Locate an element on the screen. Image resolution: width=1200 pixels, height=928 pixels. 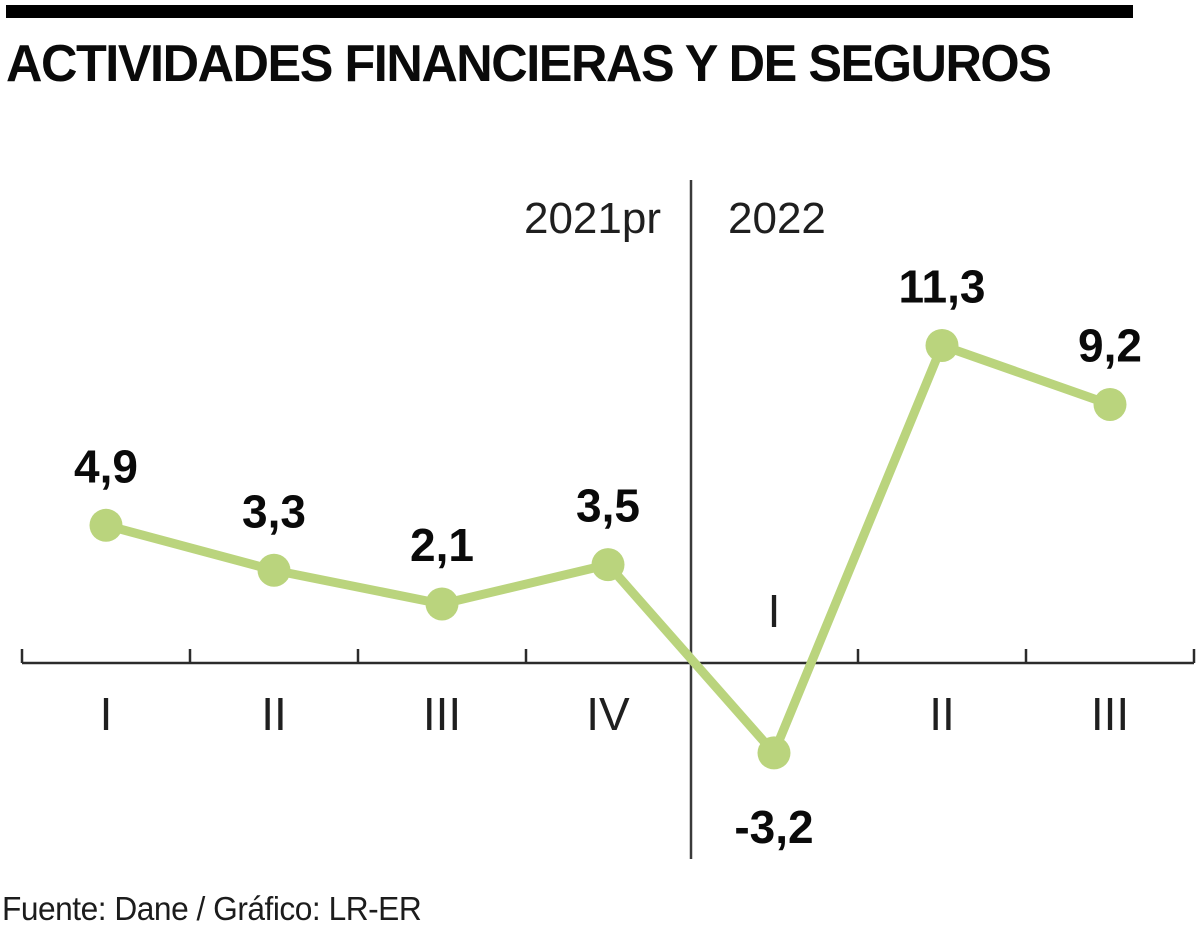
source-credit: Fuente: Dane / Gráfico: LR-ER is located at coordinates (212, 908).